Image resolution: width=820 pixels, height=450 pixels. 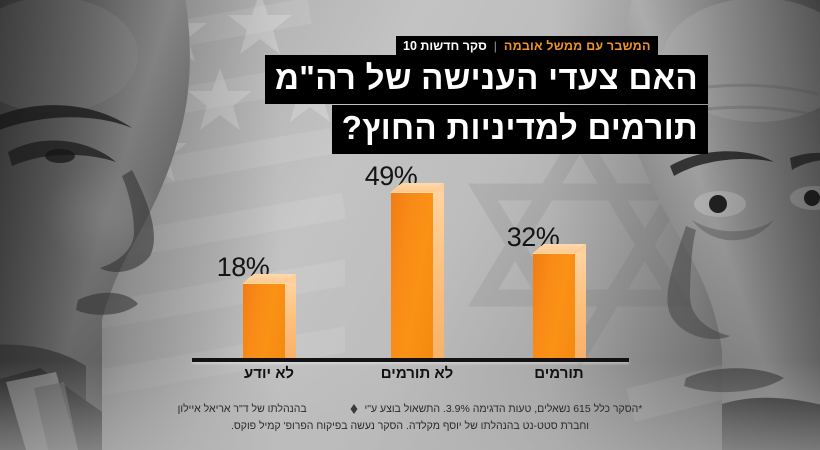 I want to click on bar-value-label-1: 18%, so click(x=243, y=267).